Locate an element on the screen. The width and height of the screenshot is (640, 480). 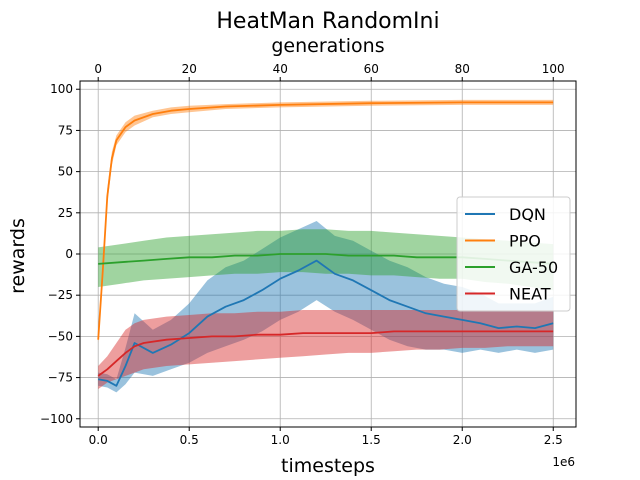
legend-label-neat: NEAT is located at coordinates (530, 294).